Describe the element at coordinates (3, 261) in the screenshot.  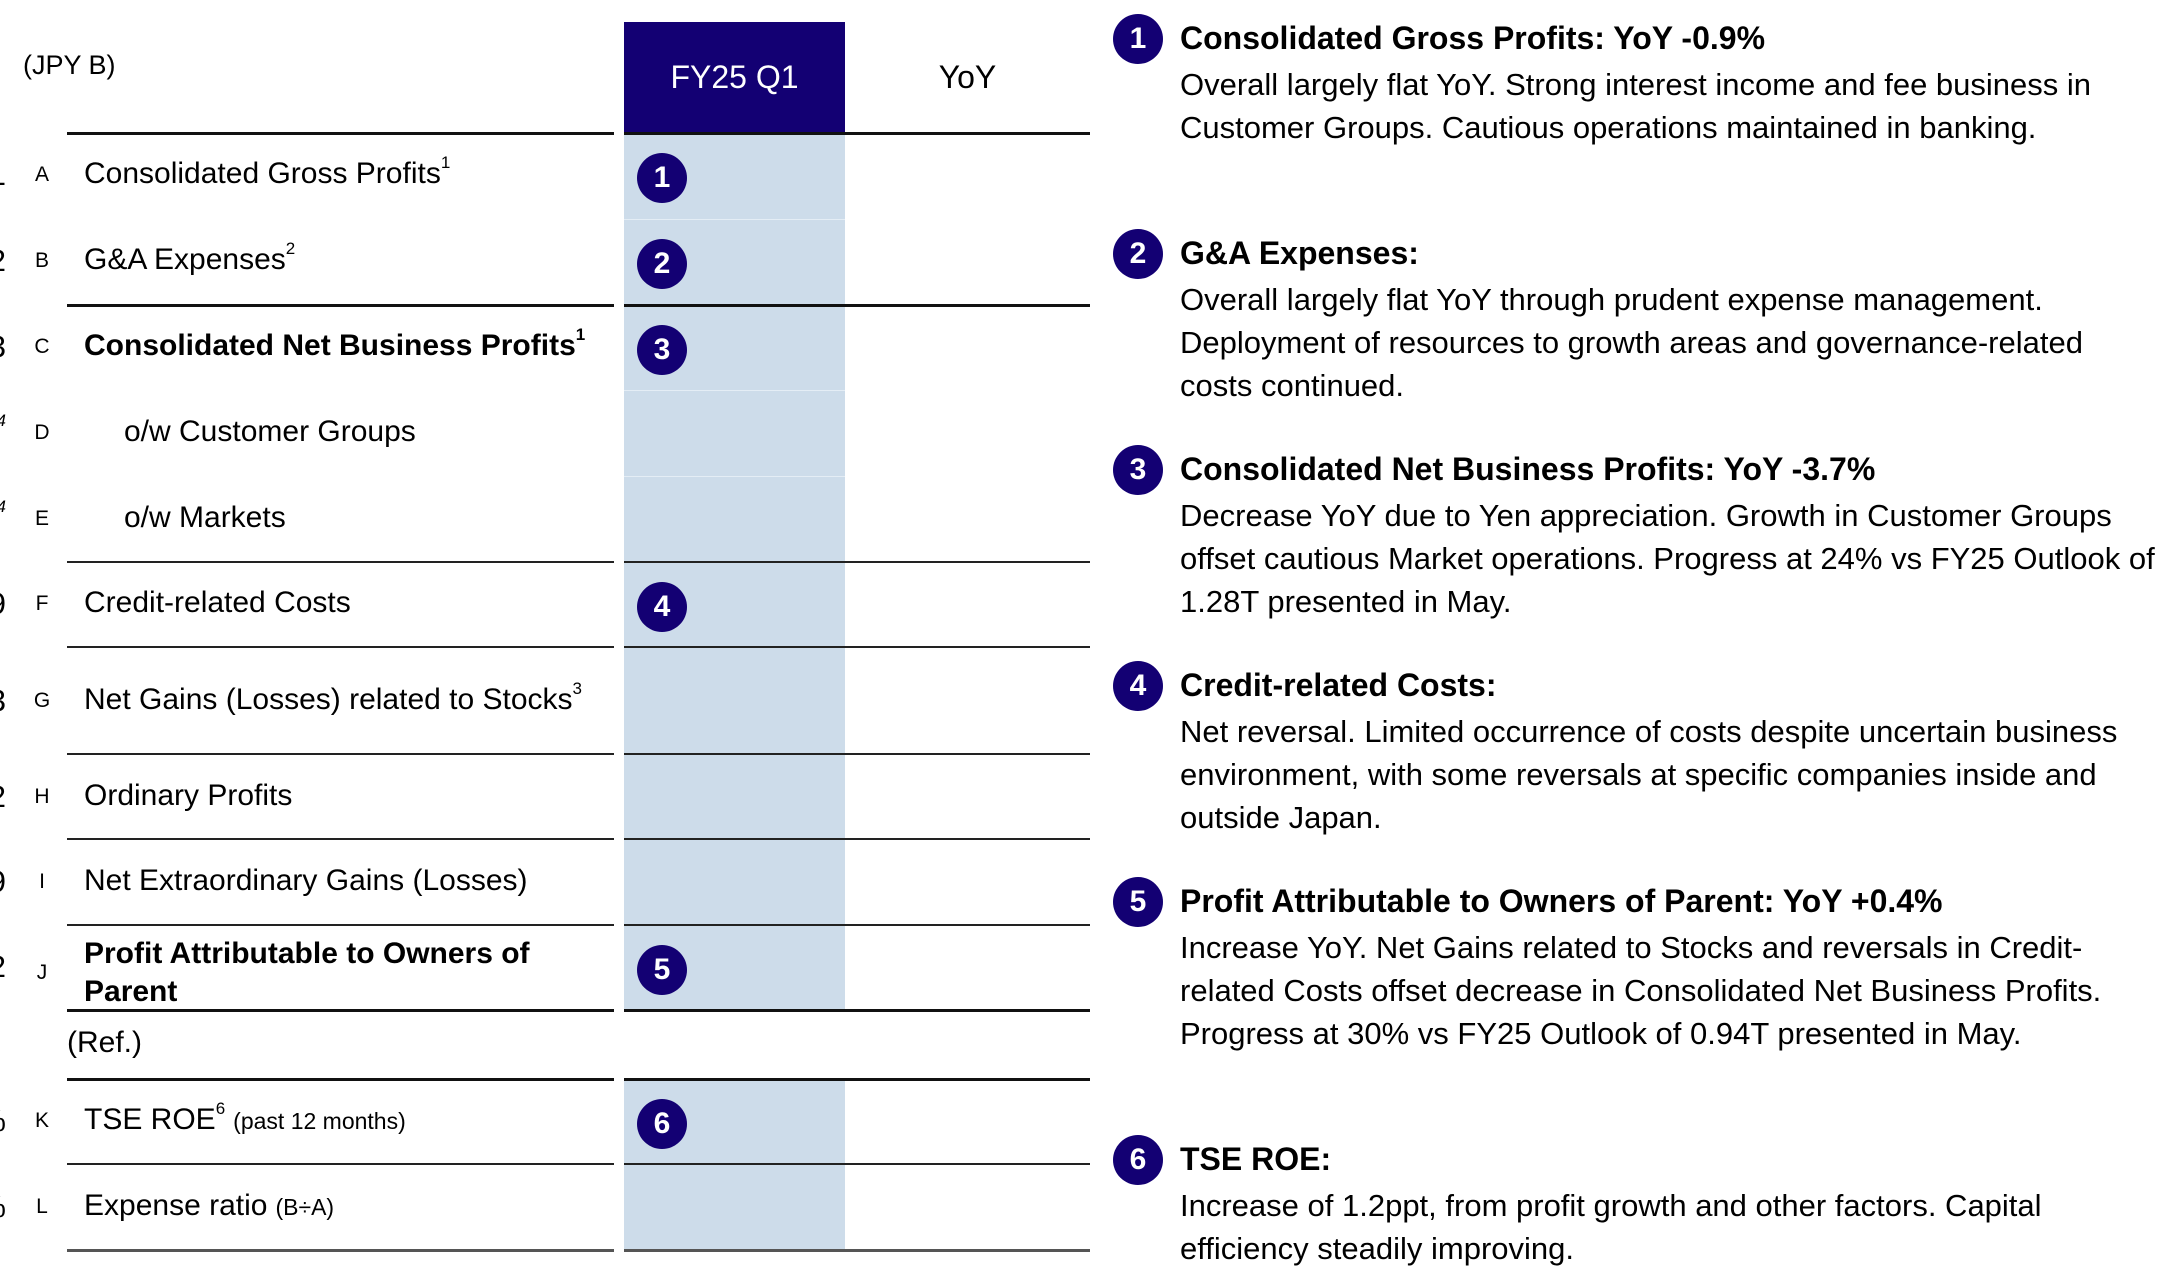
I see `yoy-value: -4.2` at that location.